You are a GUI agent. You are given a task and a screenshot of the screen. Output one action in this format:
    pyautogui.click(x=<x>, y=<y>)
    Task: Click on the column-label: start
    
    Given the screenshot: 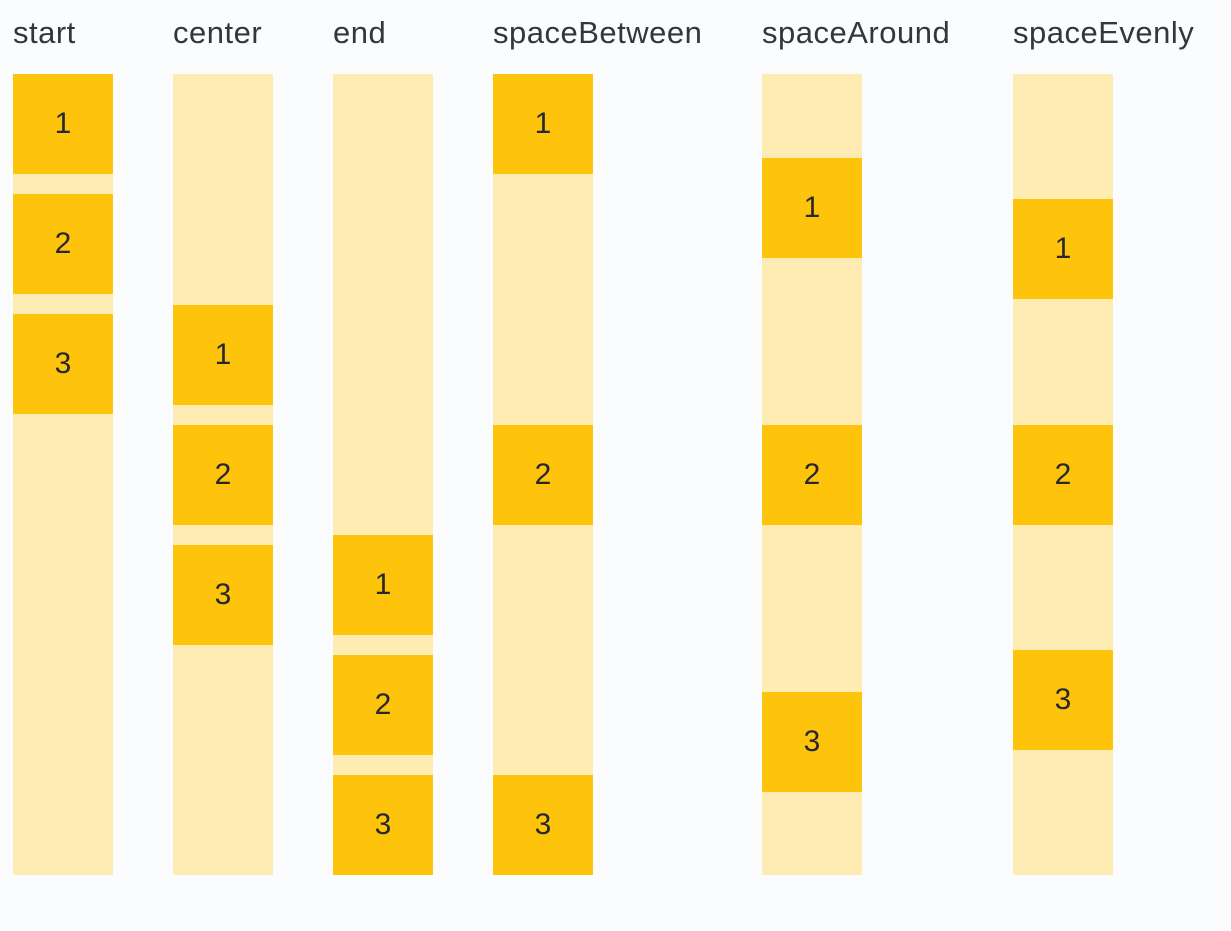 What is the action you would take?
    pyautogui.click(x=44, y=32)
    